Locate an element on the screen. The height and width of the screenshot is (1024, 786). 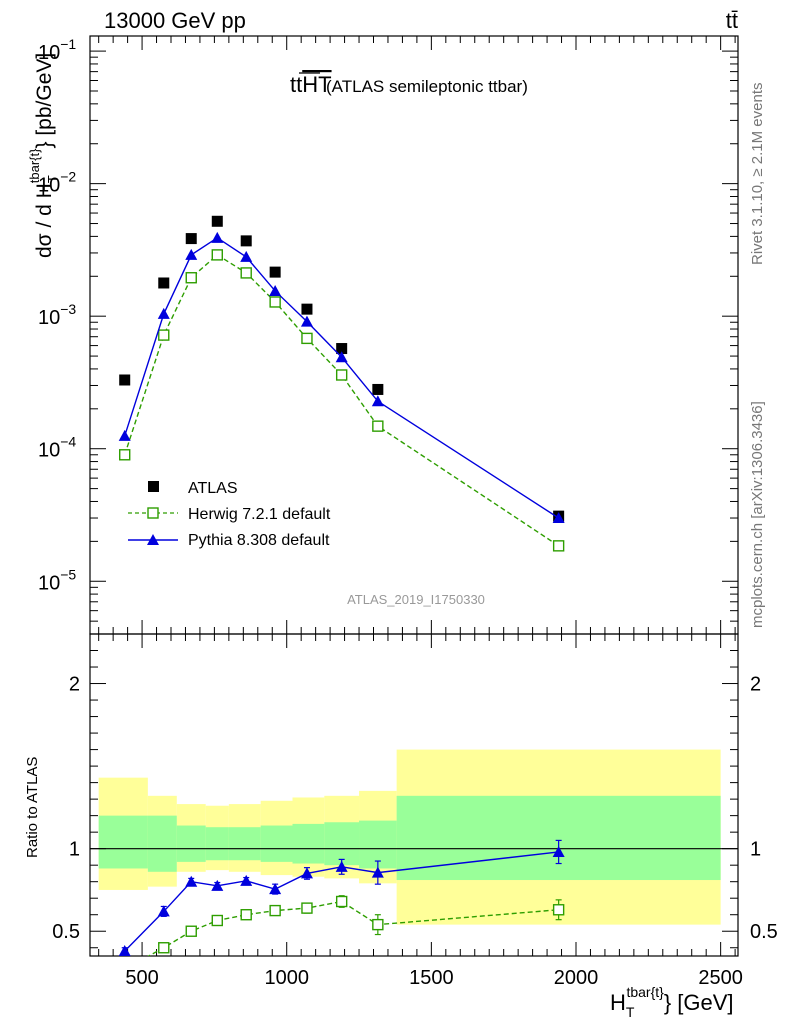
x-tick-label: 1000 is located at coordinates (286, 978).